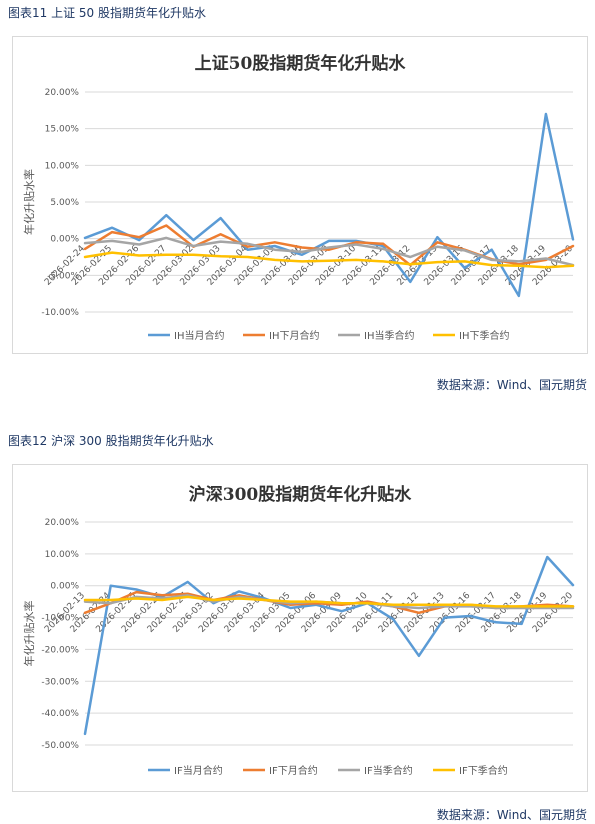 The height and width of the screenshot is (824, 595). Describe the element at coordinates (63, 276) in the screenshot. I see `y-tick-label: -5.00%` at that location.